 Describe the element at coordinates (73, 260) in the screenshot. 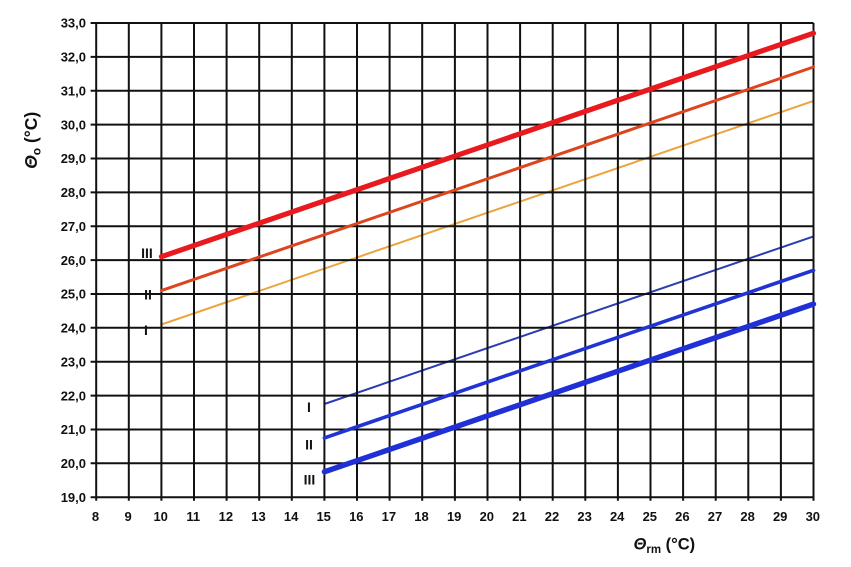

I see `svg-text: 26,0` at that location.